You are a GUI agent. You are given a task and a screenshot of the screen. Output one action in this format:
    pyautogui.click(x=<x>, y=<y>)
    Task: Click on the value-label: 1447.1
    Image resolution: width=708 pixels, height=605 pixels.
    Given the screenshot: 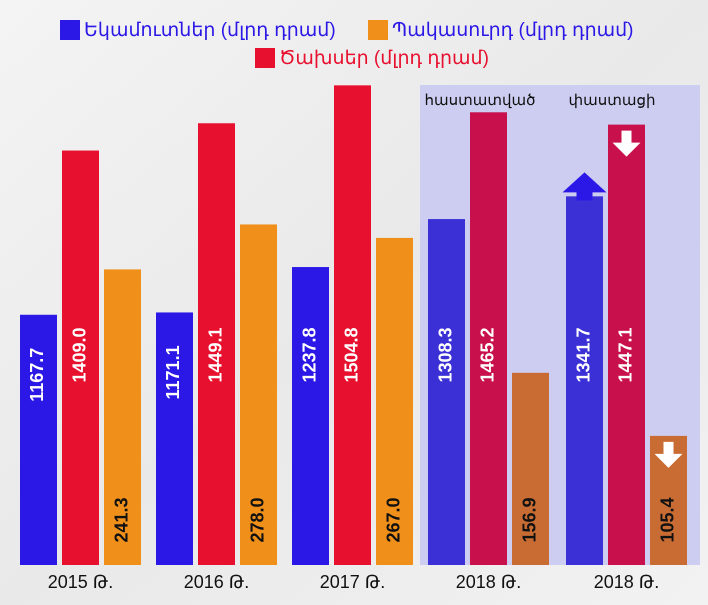 What is the action you would take?
    pyautogui.click(x=625, y=354)
    